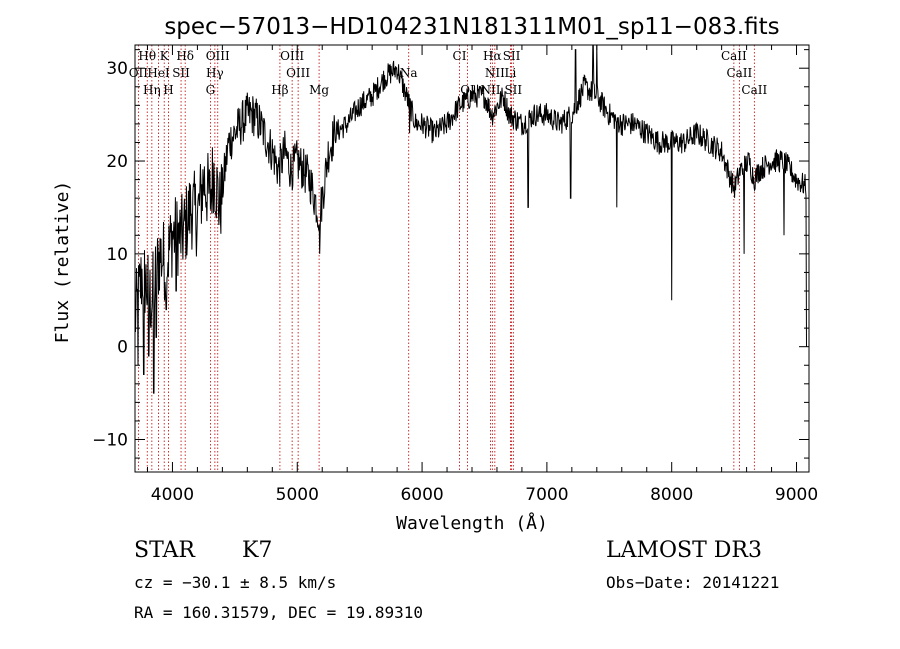 Image resolution: width=900 pixels, height=649 pixels. What do you see at coordinates (139, 73) in the screenshot?
I see `spectral-line-label: OII` at bounding box center [139, 73].